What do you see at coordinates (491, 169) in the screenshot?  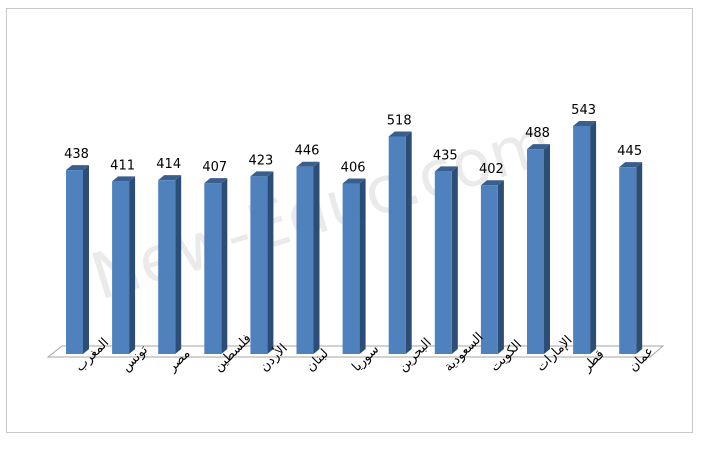 I see `data-label: 402` at bounding box center [491, 169].